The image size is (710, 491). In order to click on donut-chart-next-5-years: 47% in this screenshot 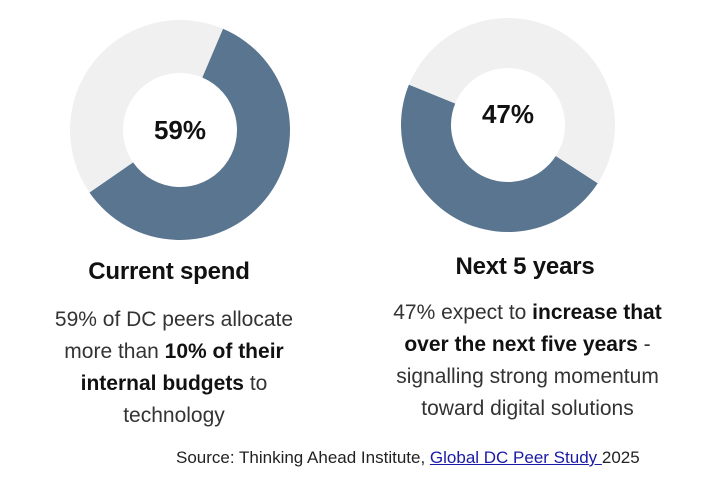, I will do `click(508, 124)`.